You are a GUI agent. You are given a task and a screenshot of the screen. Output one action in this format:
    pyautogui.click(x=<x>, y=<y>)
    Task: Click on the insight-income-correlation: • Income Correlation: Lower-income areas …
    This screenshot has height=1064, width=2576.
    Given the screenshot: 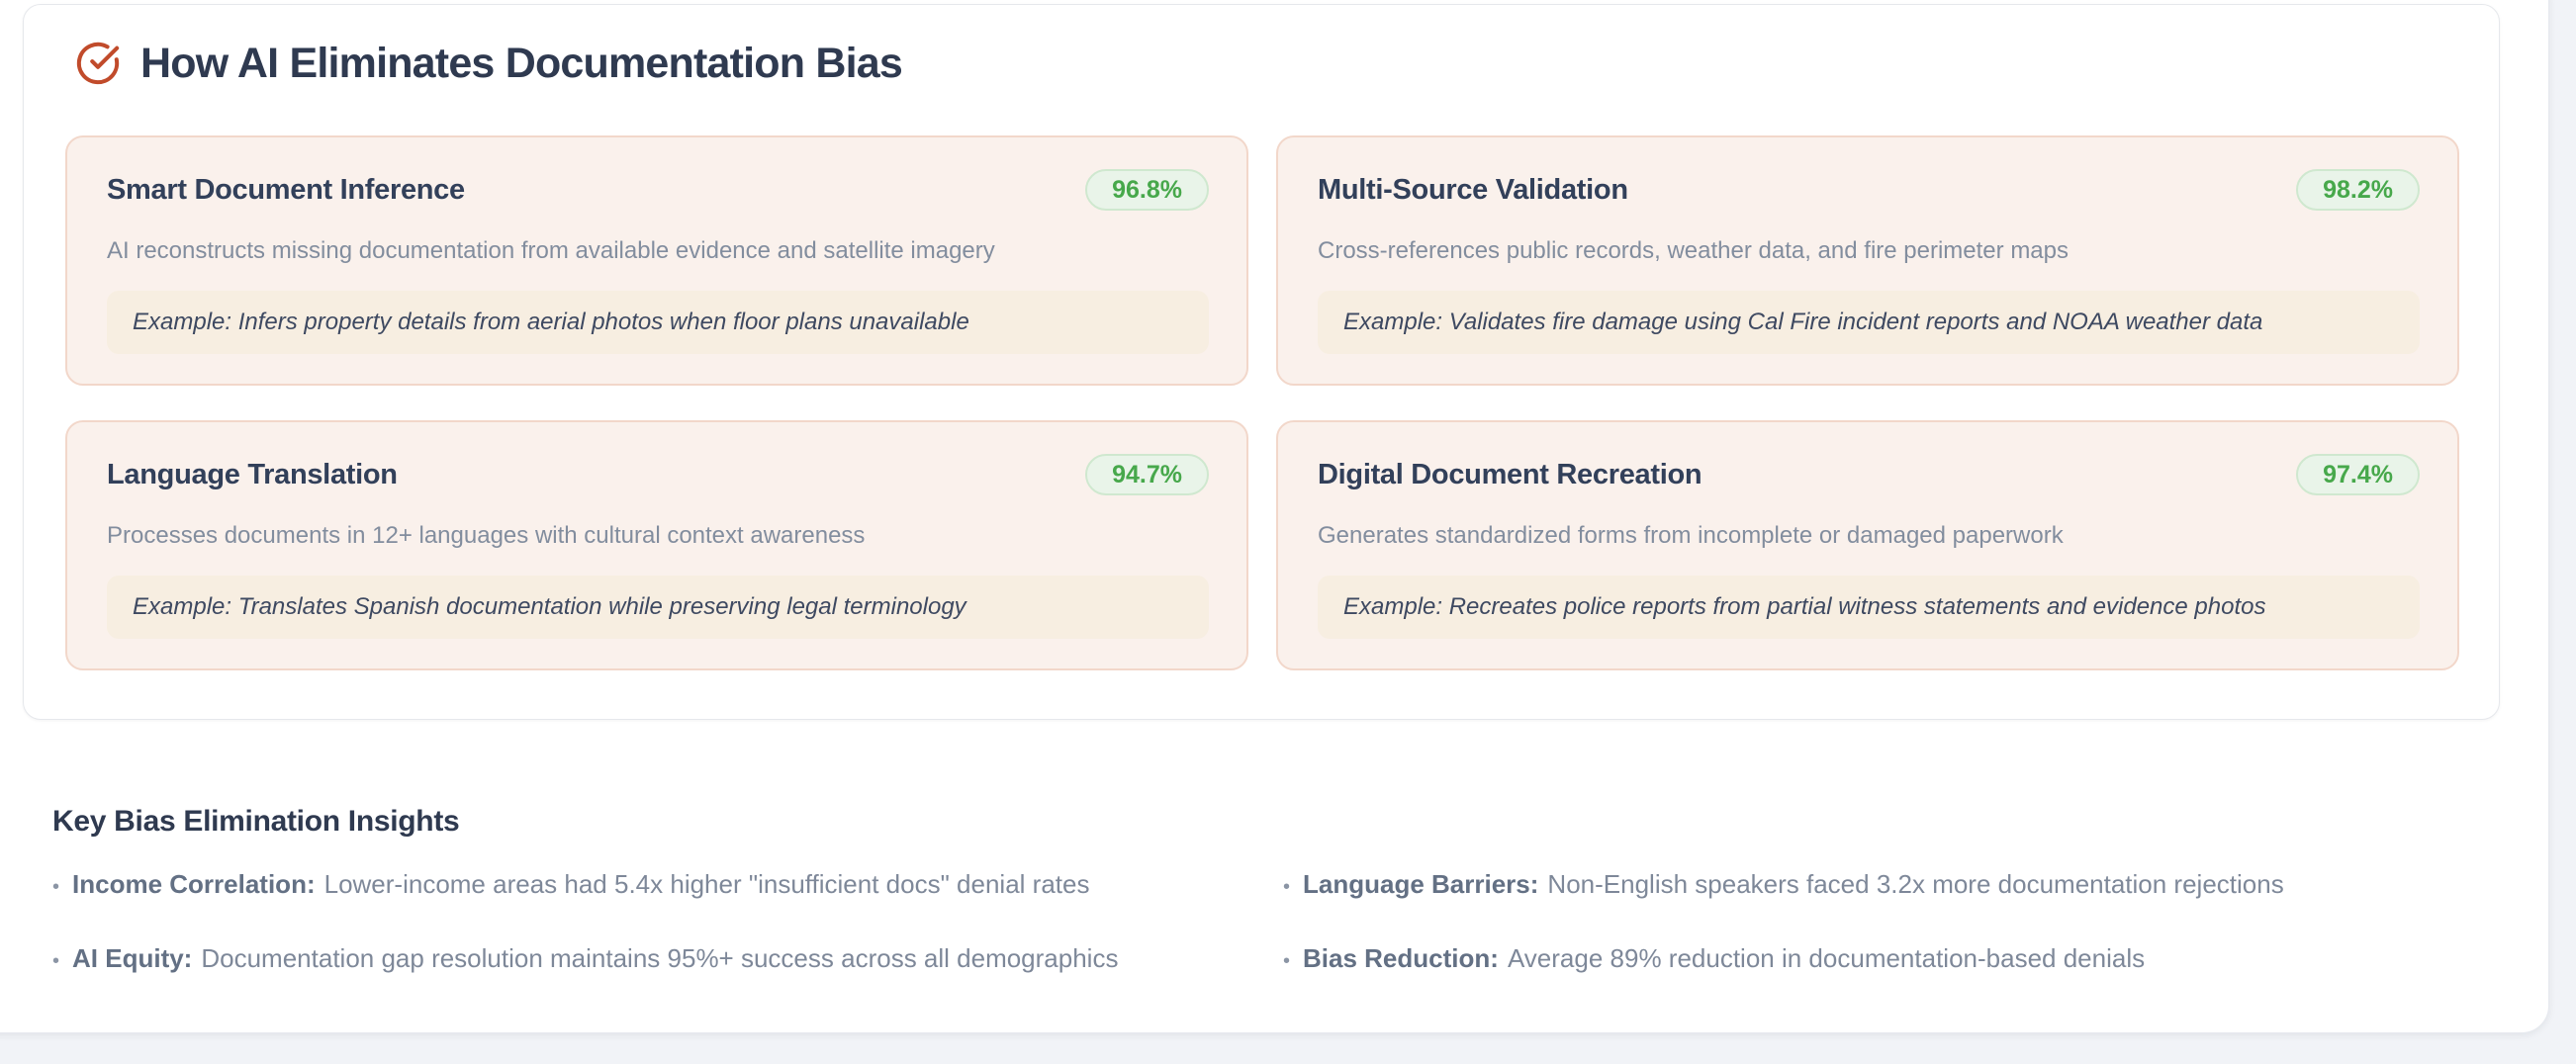 What is the action you would take?
    pyautogui.click(x=667, y=885)
    